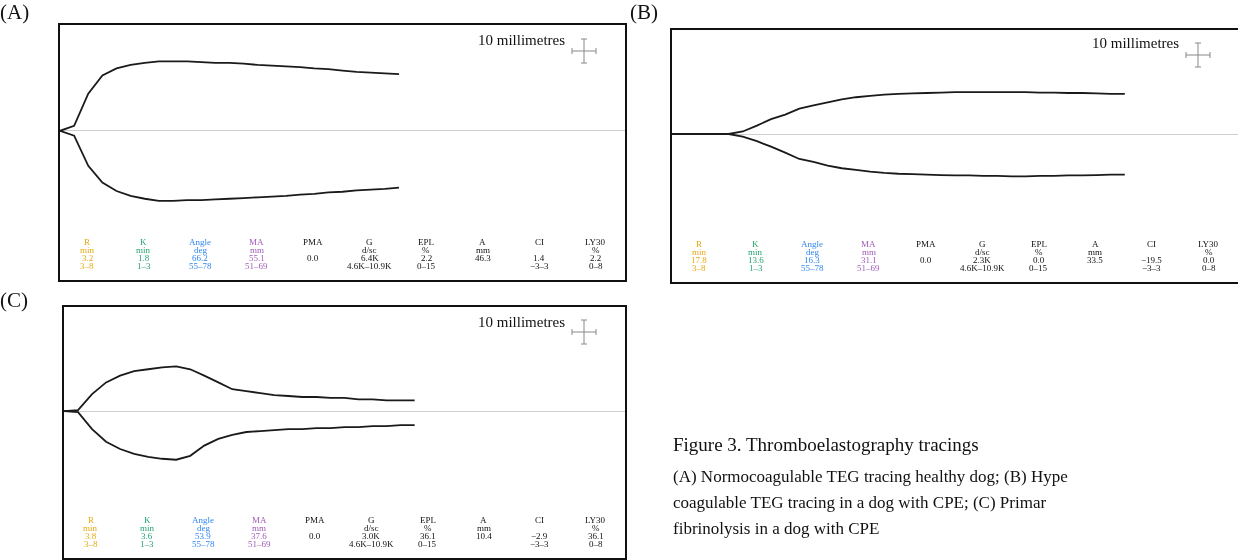 The width and height of the screenshot is (1238, 560). What do you see at coordinates (147, 532) in the screenshot?
I see `text: K min 3.6 1–3` at bounding box center [147, 532].